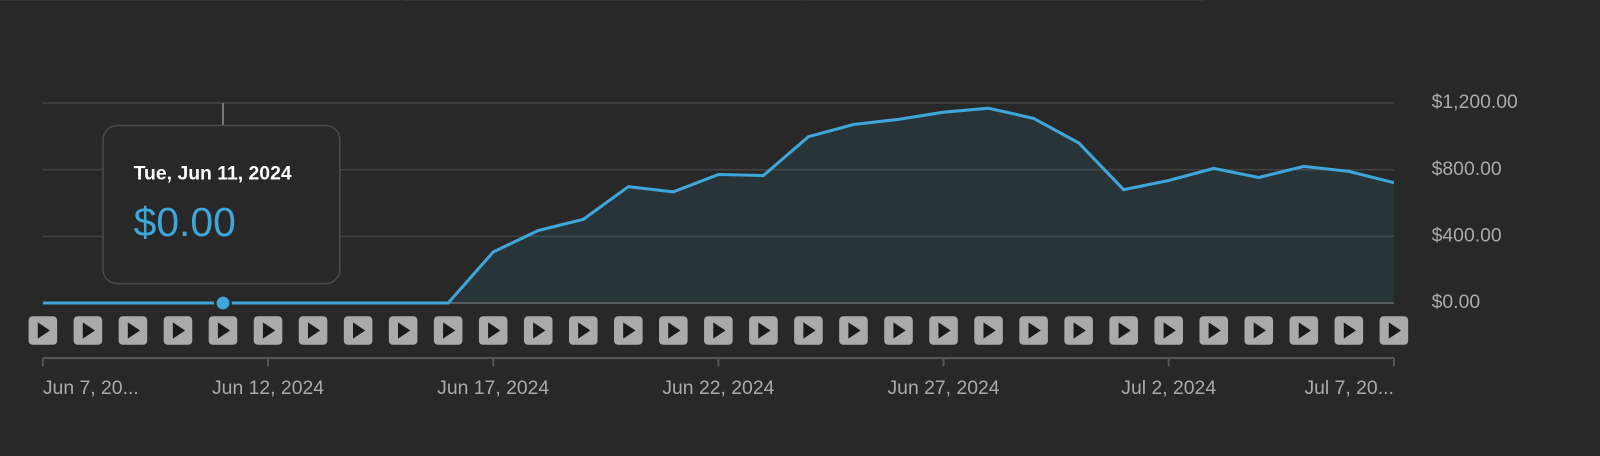 The width and height of the screenshot is (1600, 456). Describe the element at coordinates (1475, 102) in the screenshot. I see `y-tick-label: $1,200.00` at that location.